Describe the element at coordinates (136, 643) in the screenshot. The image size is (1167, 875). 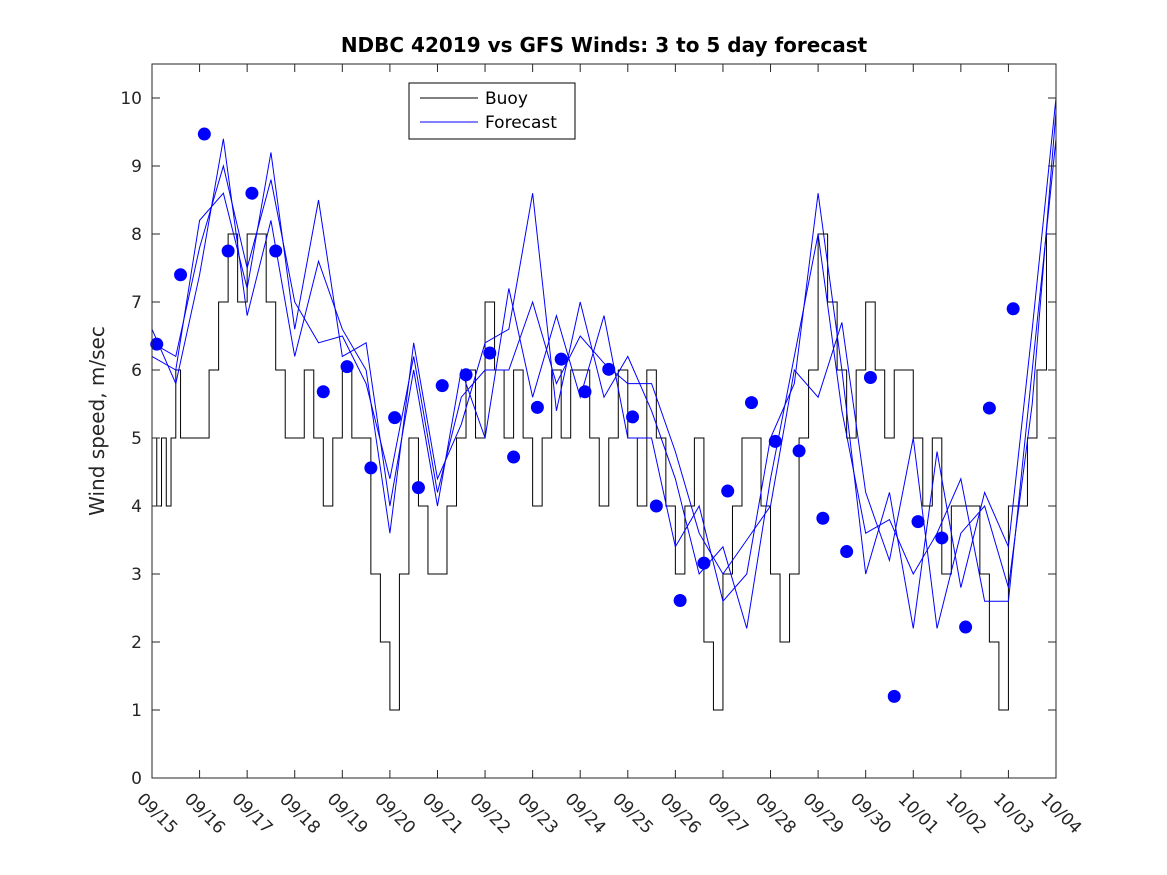
I see `y-tick-label: 2` at that location.